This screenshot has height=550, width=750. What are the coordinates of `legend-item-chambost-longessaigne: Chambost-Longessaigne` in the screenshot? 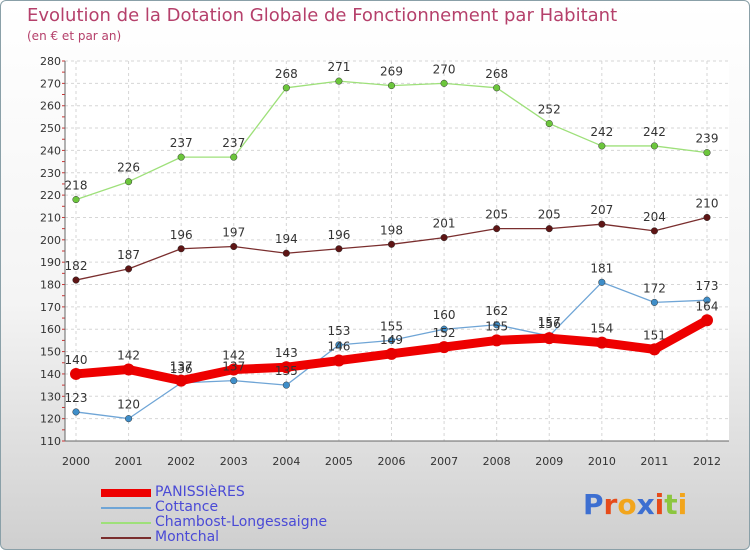 It's located at (251, 522).